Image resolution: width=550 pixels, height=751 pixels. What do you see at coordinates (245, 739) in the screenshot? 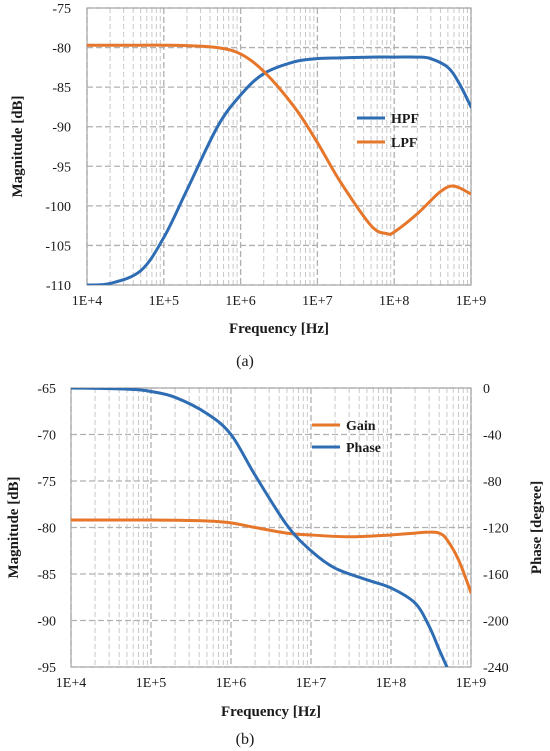
I see `figure-caption: (b)` at bounding box center [245, 739].